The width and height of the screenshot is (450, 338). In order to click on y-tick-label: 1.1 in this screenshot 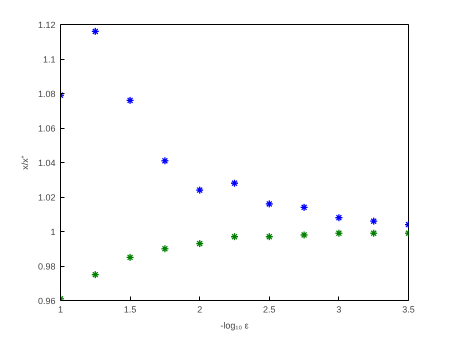, I will do `click(49, 59)`.